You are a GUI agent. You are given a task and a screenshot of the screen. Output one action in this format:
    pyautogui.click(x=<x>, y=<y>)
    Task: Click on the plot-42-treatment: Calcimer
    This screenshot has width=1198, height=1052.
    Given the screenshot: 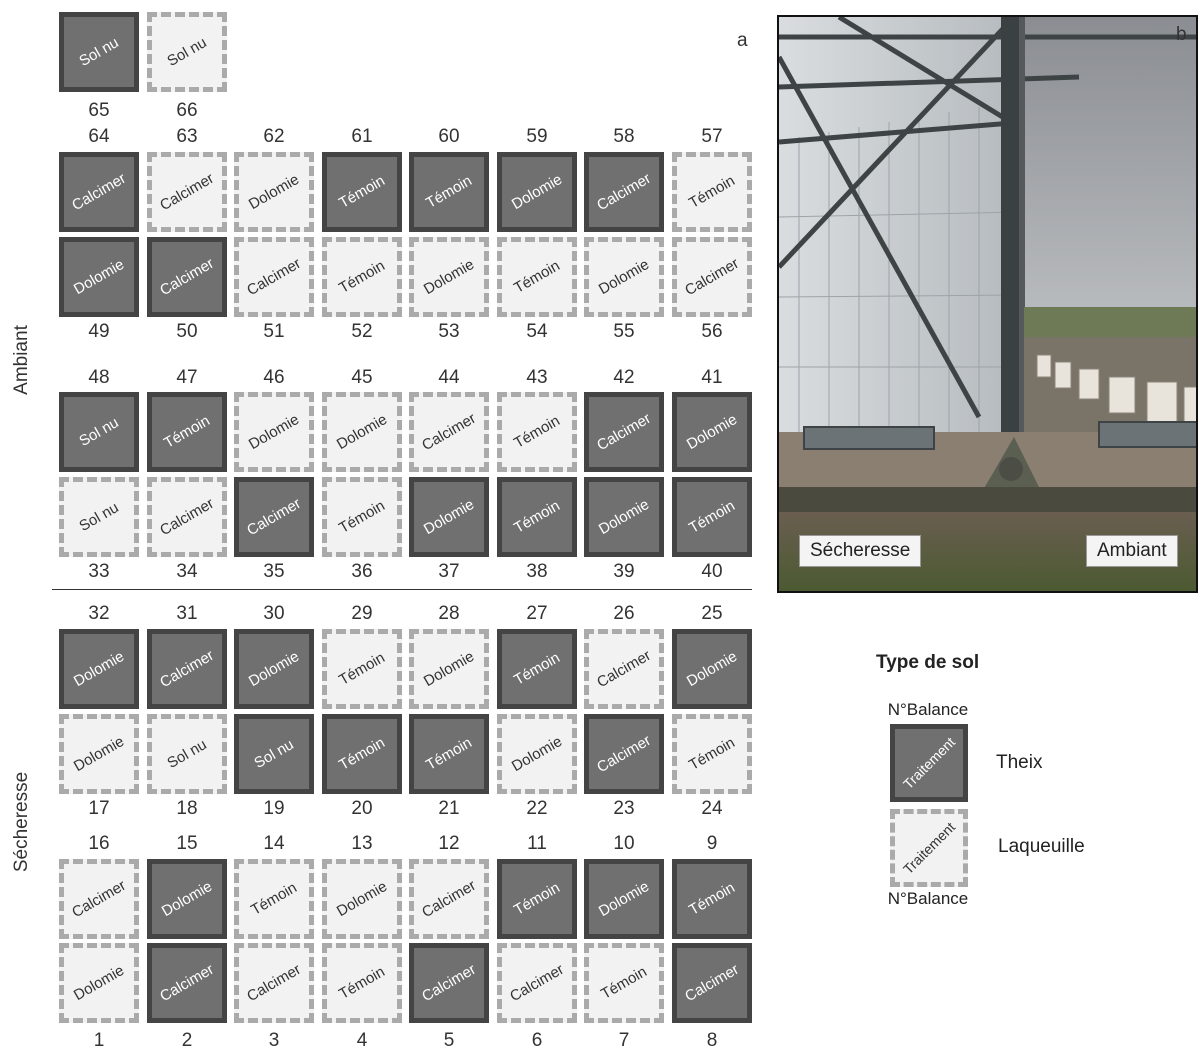 What is the action you would take?
    pyautogui.click(x=624, y=432)
    